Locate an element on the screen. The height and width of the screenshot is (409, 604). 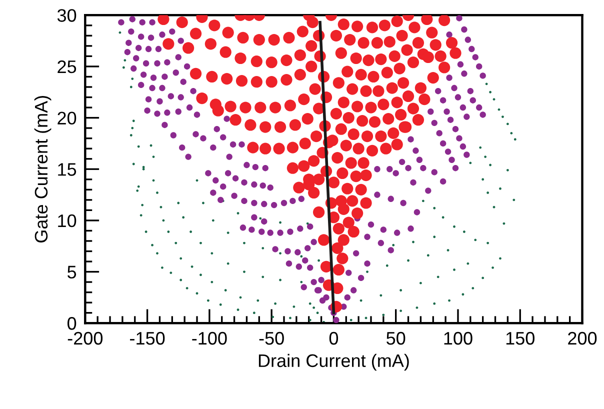
x-tick-label: 200 is located at coordinates (582, 338).